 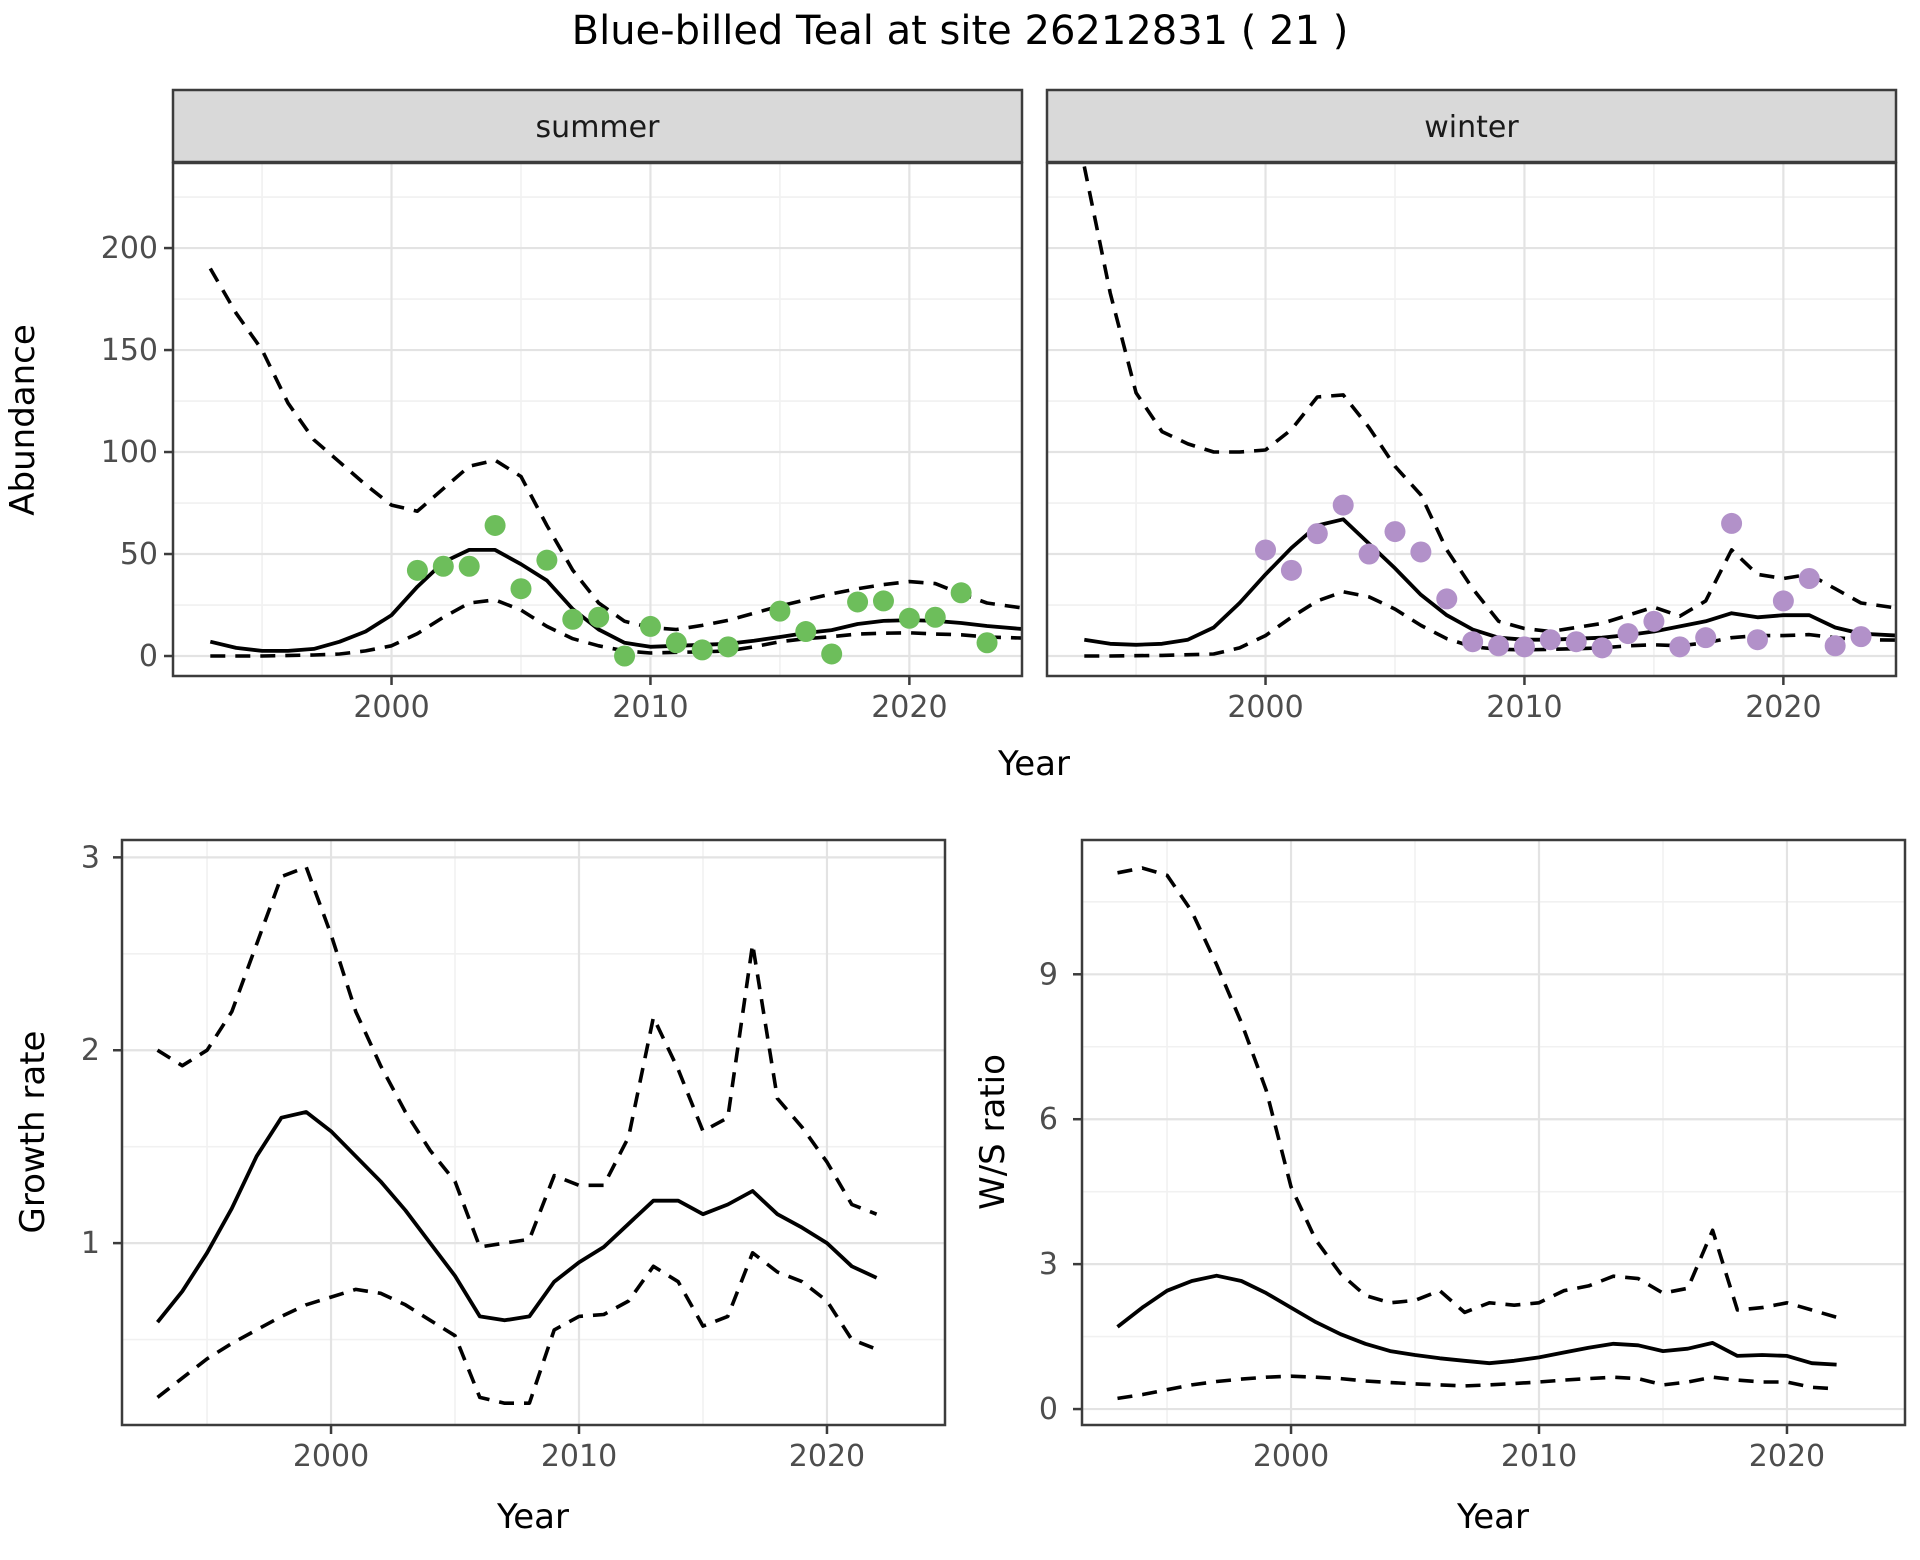 I want to click on y-tick-label: 1, so click(x=90, y=1243).